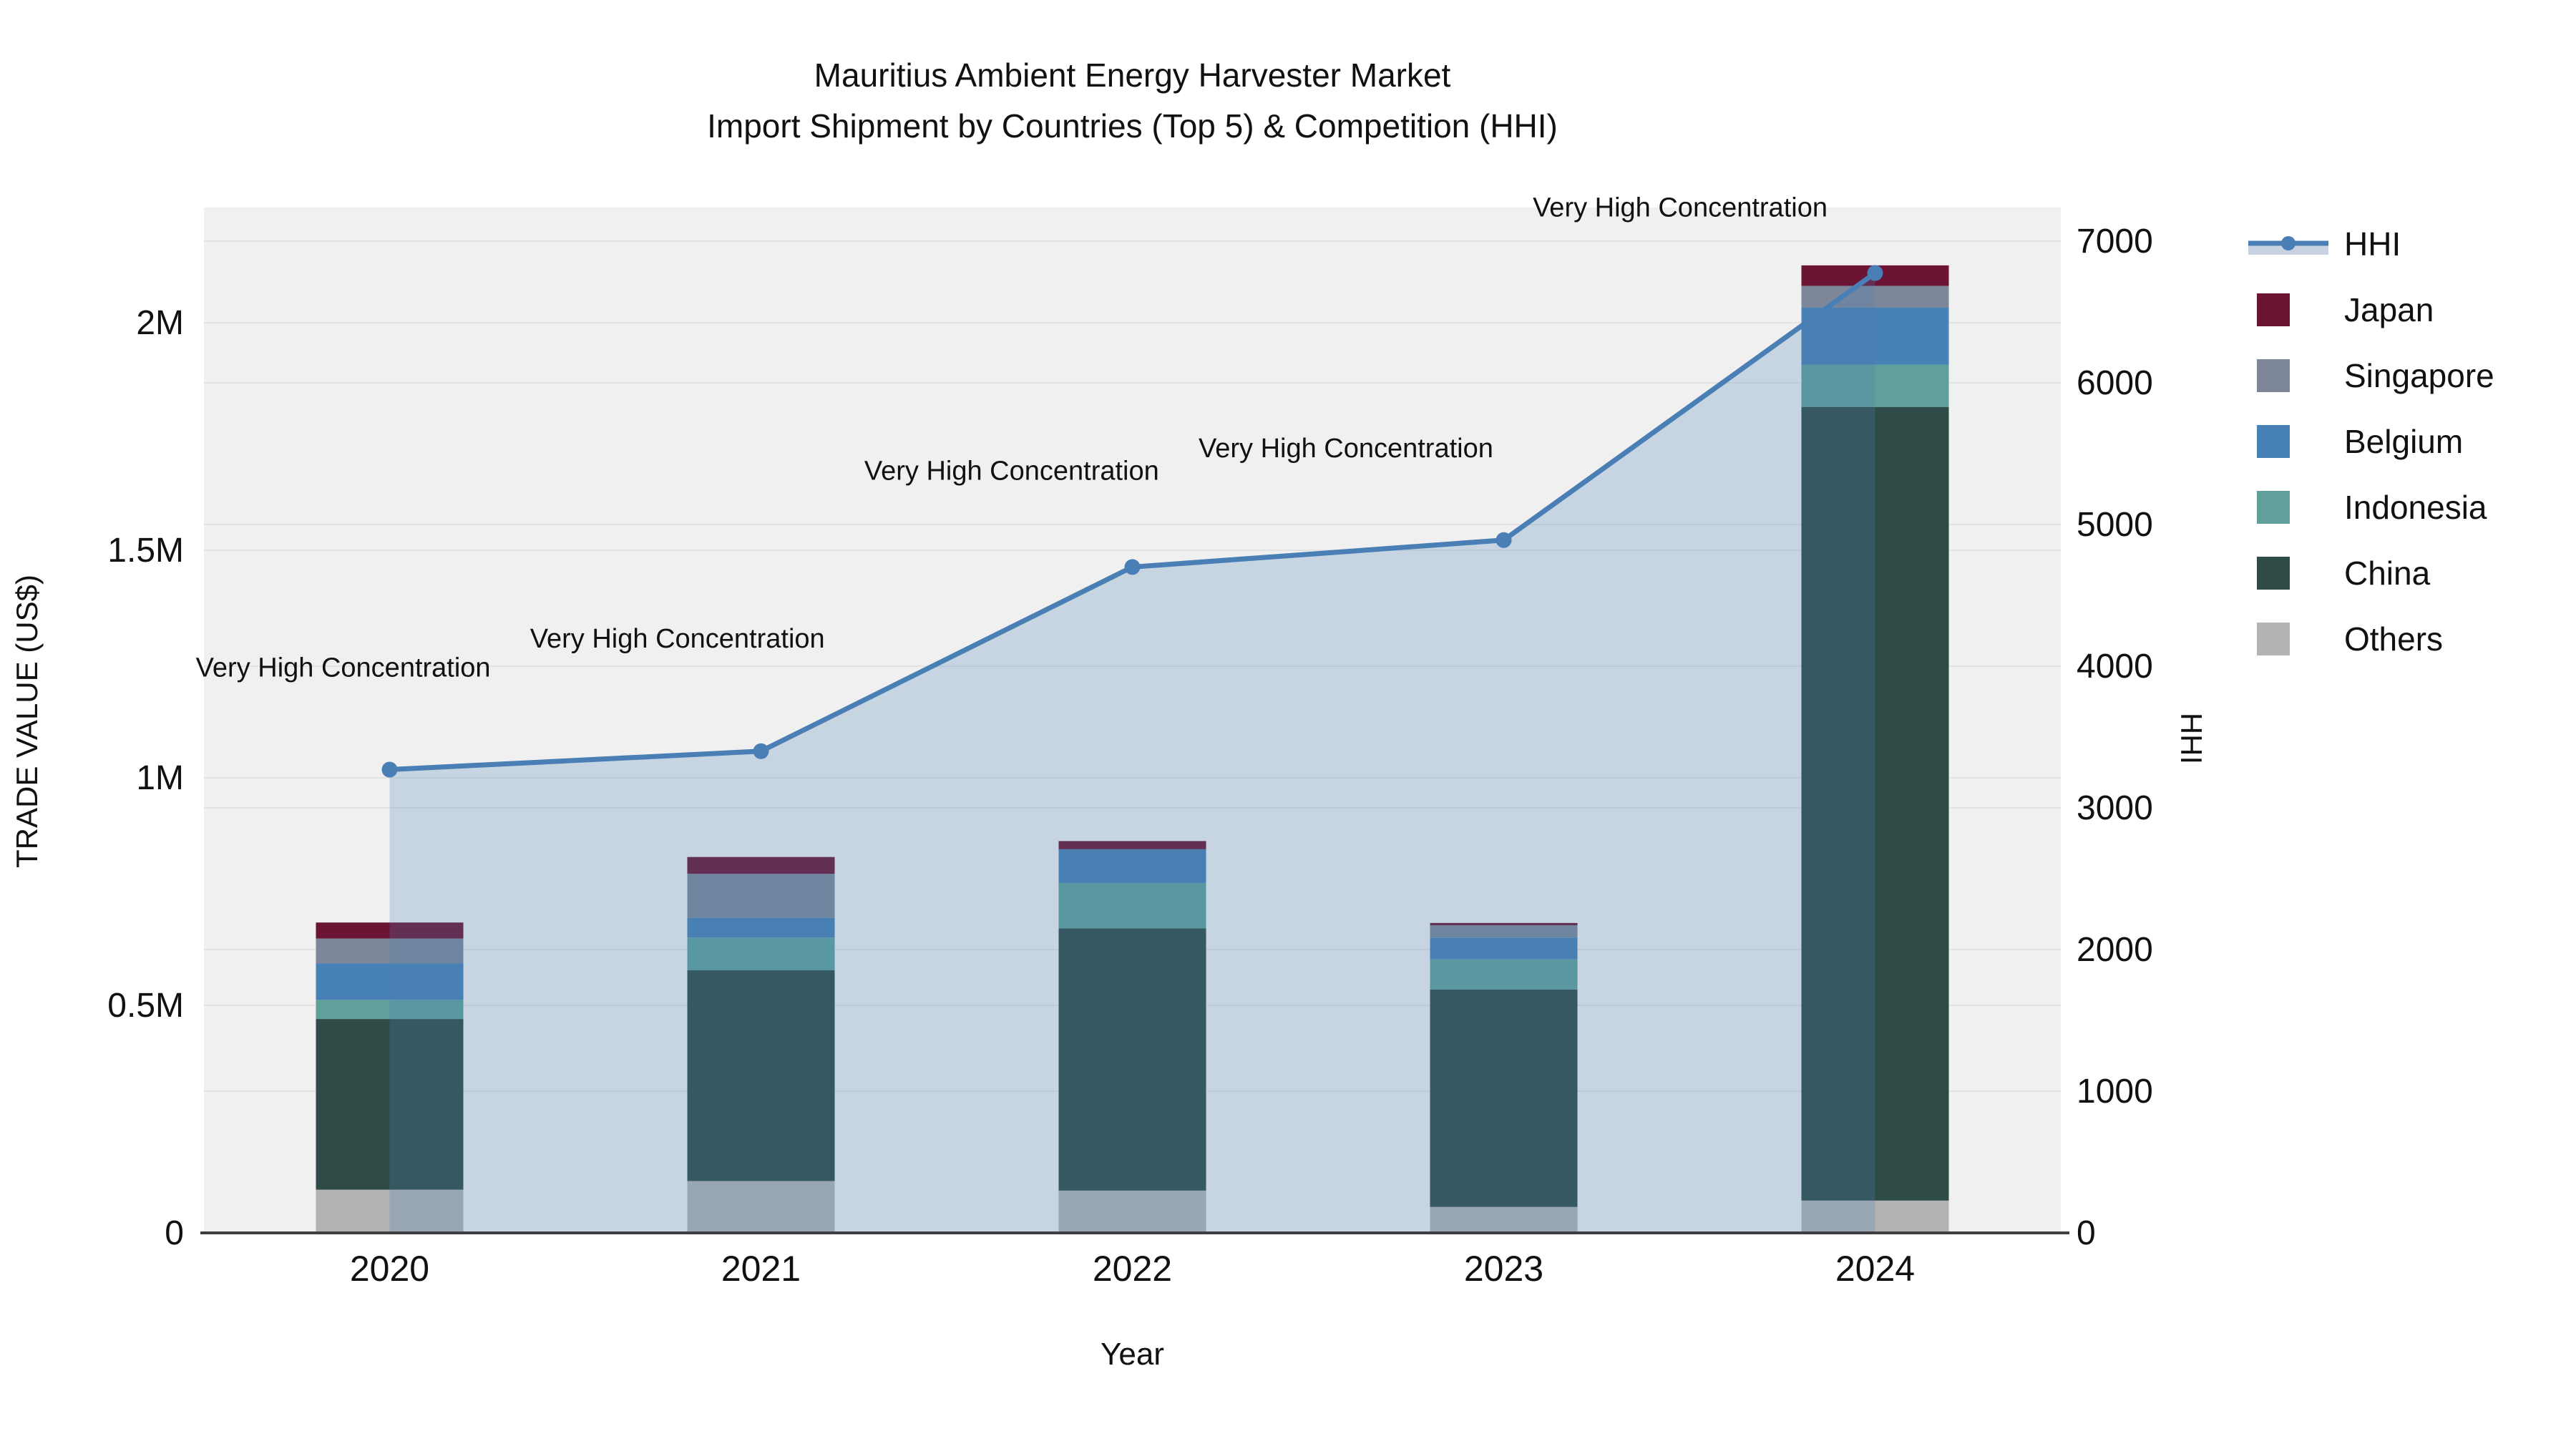 Image resolution: width=2576 pixels, height=1449 pixels. Describe the element at coordinates (390, 951) in the screenshot. I see `bar-2020-singapore` at that location.